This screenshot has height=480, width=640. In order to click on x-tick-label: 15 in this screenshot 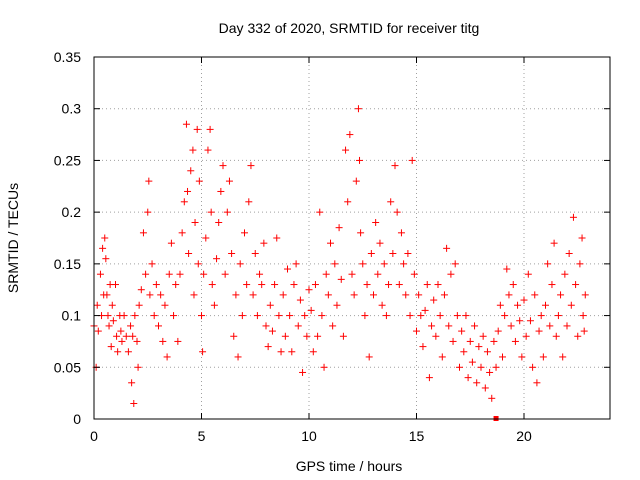, I will do `click(417, 436)`.